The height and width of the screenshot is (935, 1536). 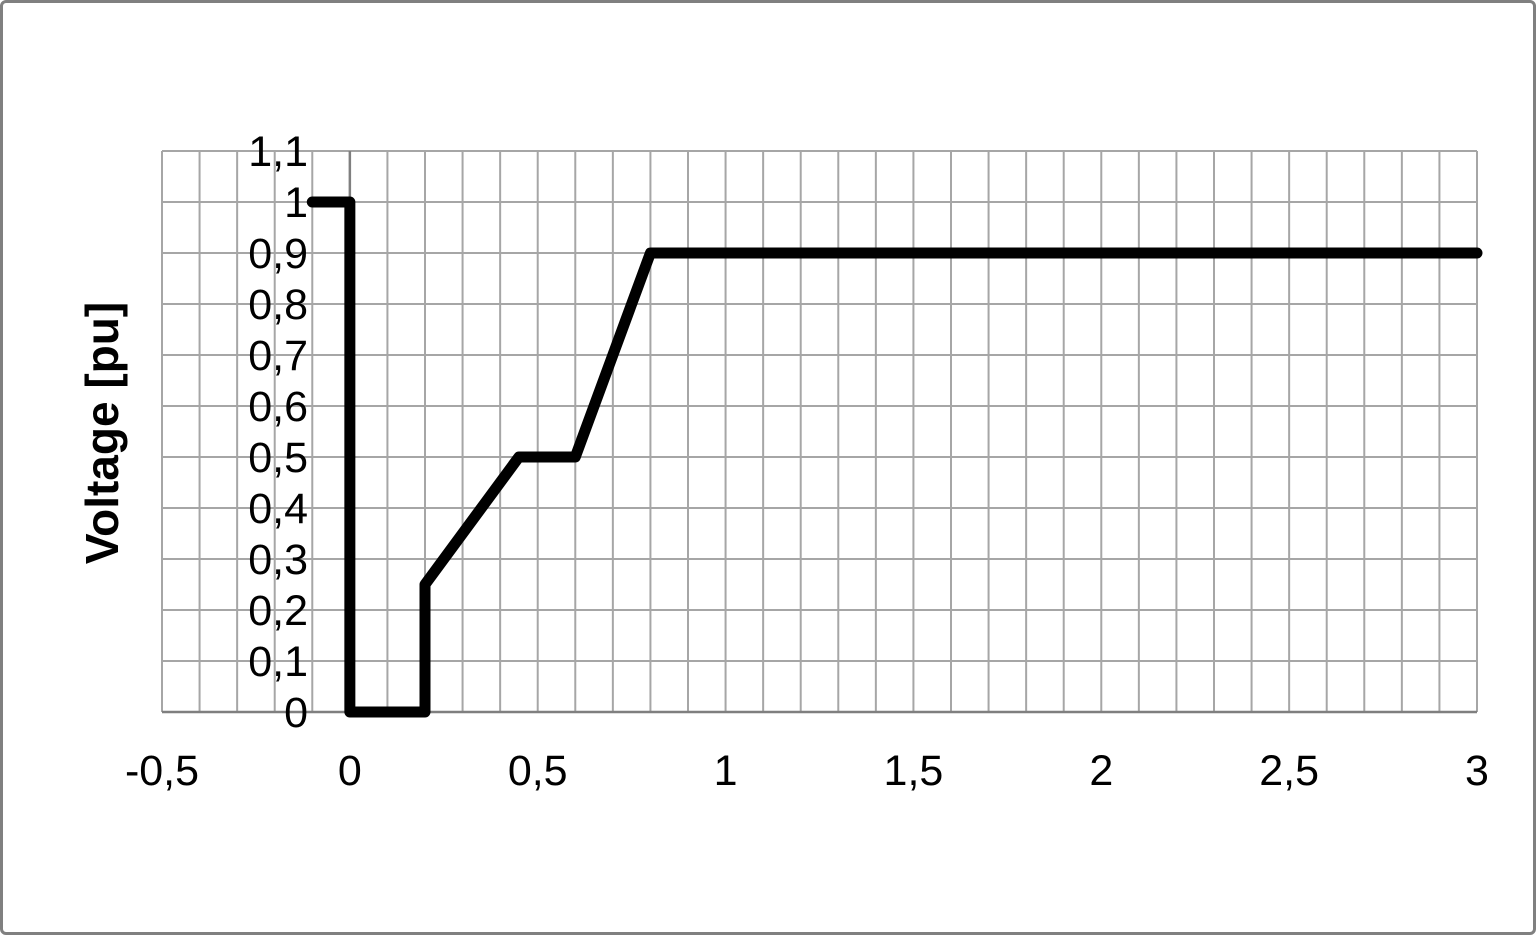 I want to click on y-tick-label: 0,1, so click(x=278, y=662).